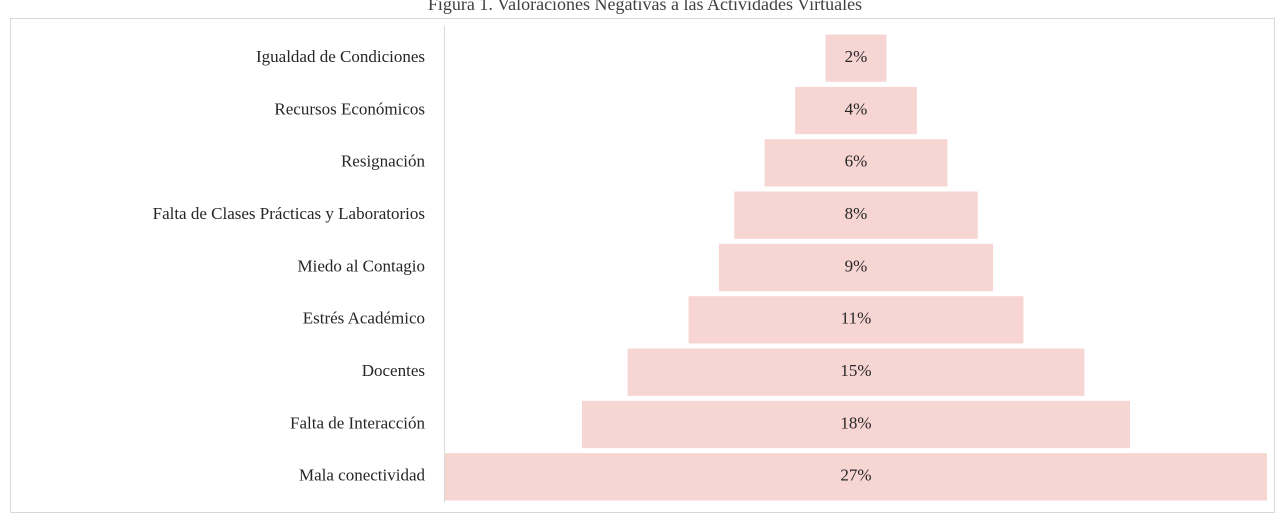 The height and width of the screenshot is (513, 1275). I want to click on data-label: 2%, so click(856, 56).